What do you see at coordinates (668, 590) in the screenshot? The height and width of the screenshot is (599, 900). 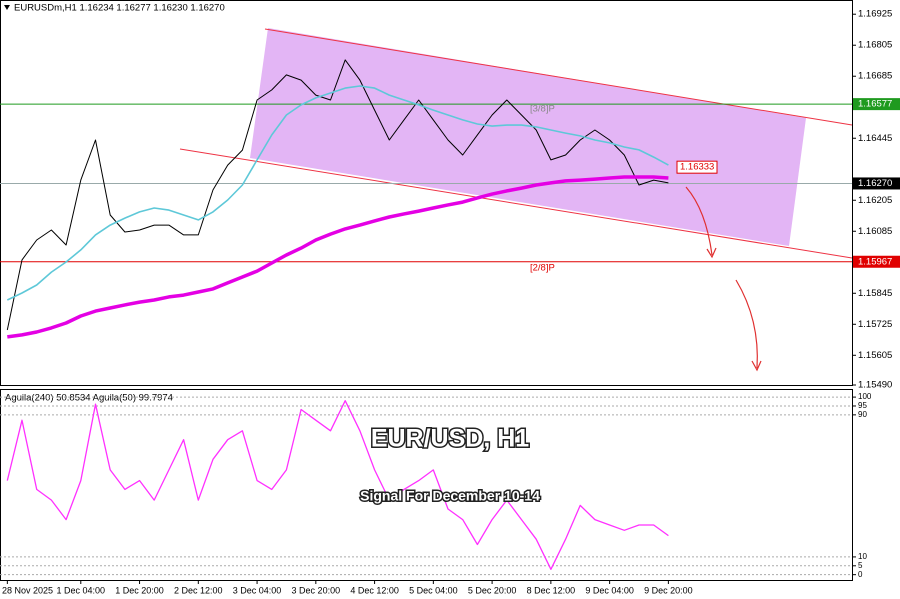 I see `x-tick-label: 9 Dec 20:00` at bounding box center [668, 590].